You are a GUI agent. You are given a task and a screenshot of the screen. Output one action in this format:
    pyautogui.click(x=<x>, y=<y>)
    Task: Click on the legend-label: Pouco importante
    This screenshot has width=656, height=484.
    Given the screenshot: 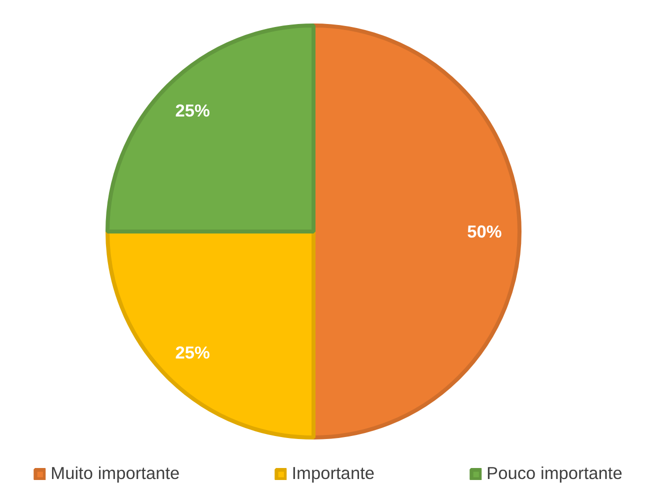 What is the action you would take?
    pyautogui.click(x=554, y=473)
    